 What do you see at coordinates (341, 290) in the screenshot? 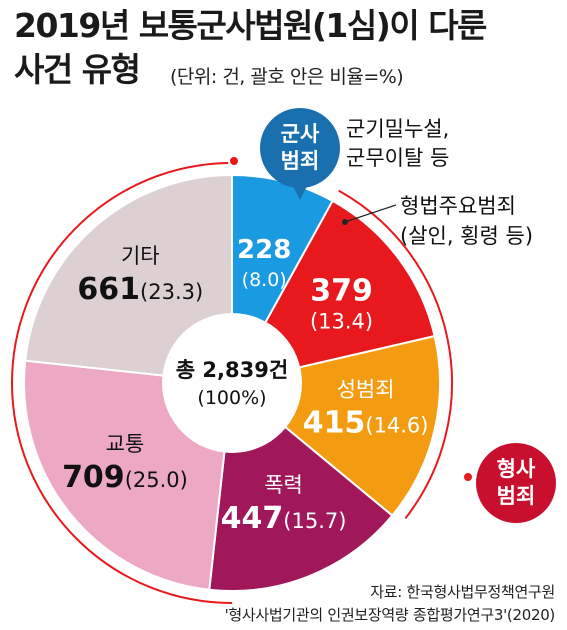
I see `slice-major-crime-value-label: 379` at bounding box center [341, 290].